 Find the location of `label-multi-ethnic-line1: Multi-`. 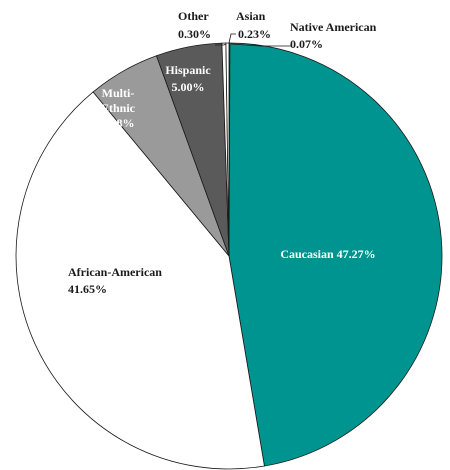

label-multi-ethnic-line1: Multi- is located at coordinates (118, 93).